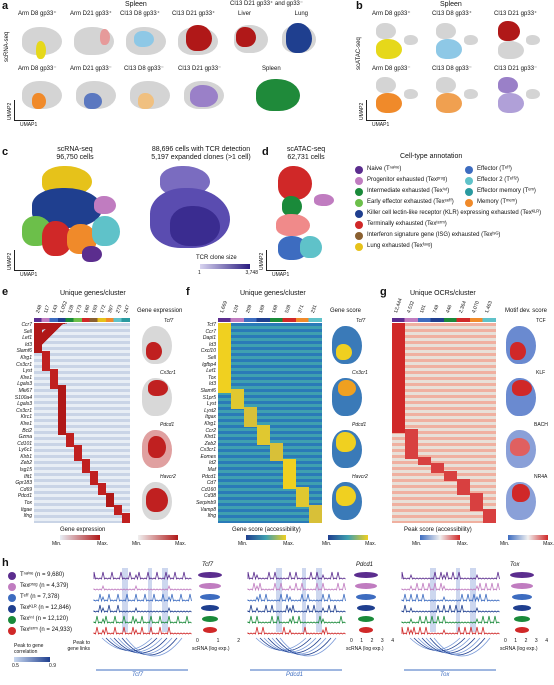 The width and height of the screenshot is (554, 685). What do you see at coordinates (211, 516) in the screenshot?
I see `gene-label: Ifng` at bounding box center [211, 516].